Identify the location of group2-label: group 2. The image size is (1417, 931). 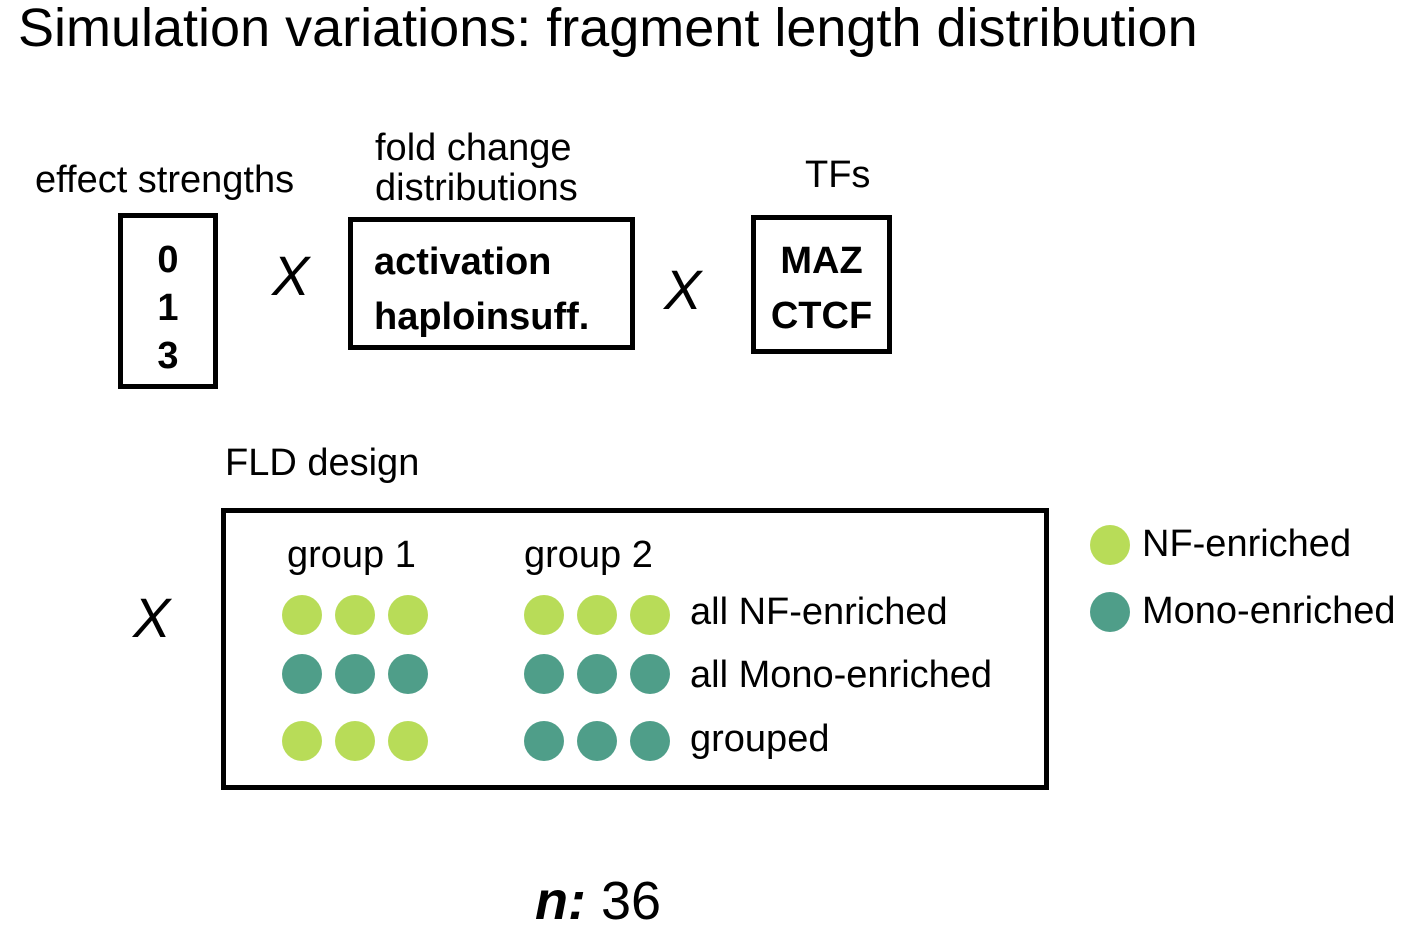
(588, 555).